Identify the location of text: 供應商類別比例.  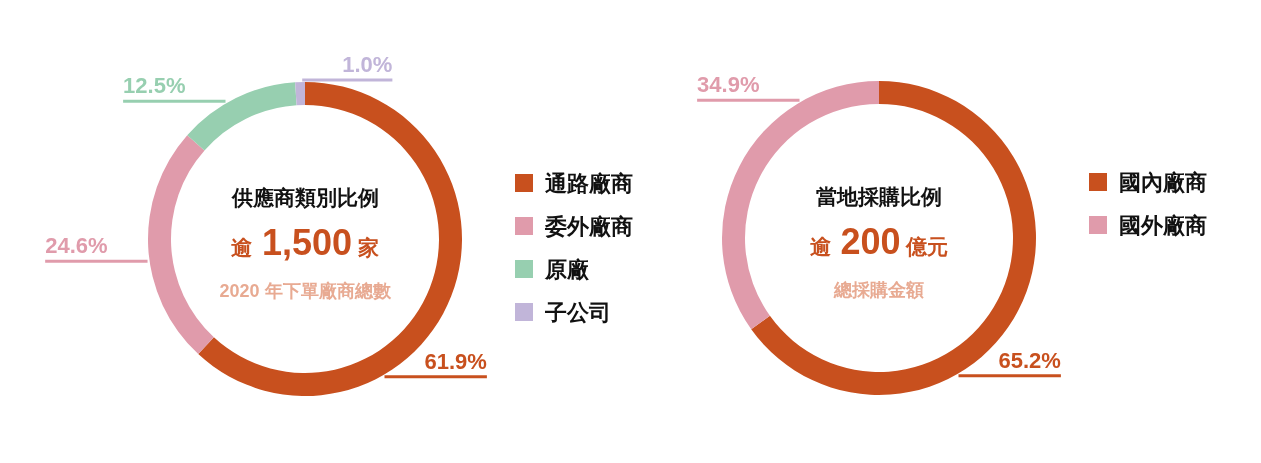
(304, 198).